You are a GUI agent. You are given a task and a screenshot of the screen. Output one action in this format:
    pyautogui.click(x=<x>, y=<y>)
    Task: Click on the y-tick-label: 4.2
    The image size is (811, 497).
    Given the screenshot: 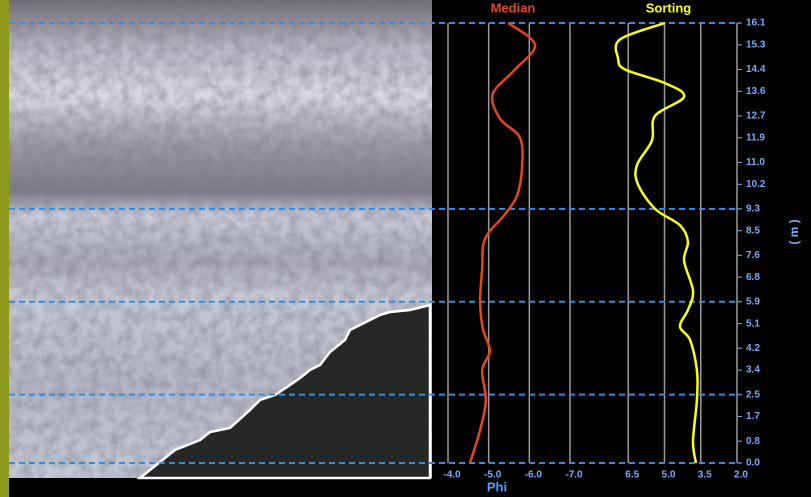 What is the action you would take?
    pyautogui.click(x=753, y=348)
    